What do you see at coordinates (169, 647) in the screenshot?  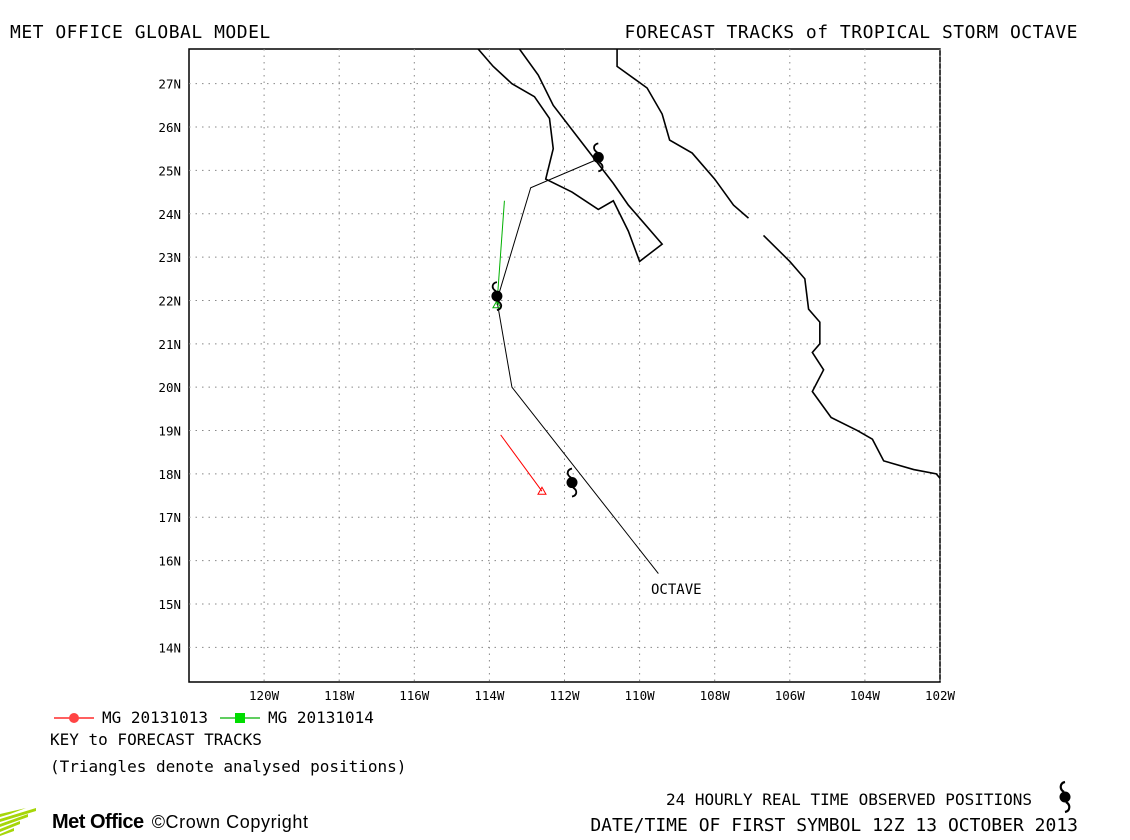 I see `lat-tick-label: 14N` at bounding box center [169, 647].